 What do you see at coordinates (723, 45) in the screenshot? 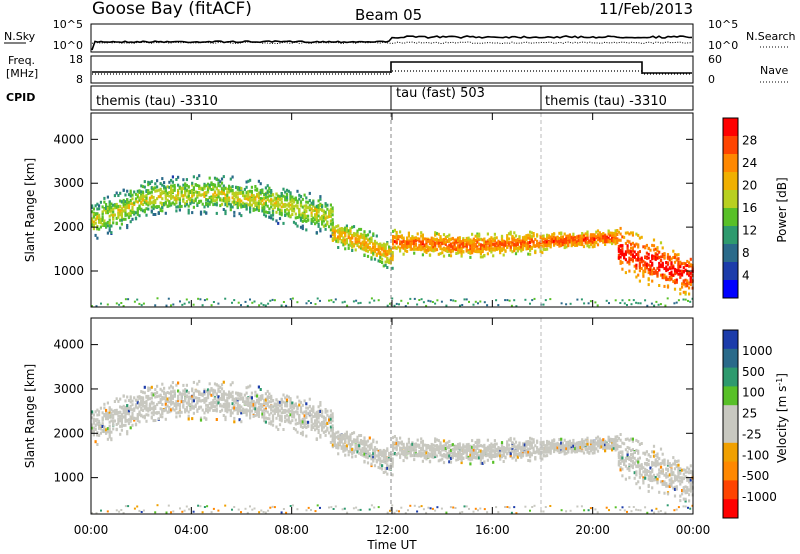
I see `nsearch-tick-bottom: 10^0` at bounding box center [723, 45].